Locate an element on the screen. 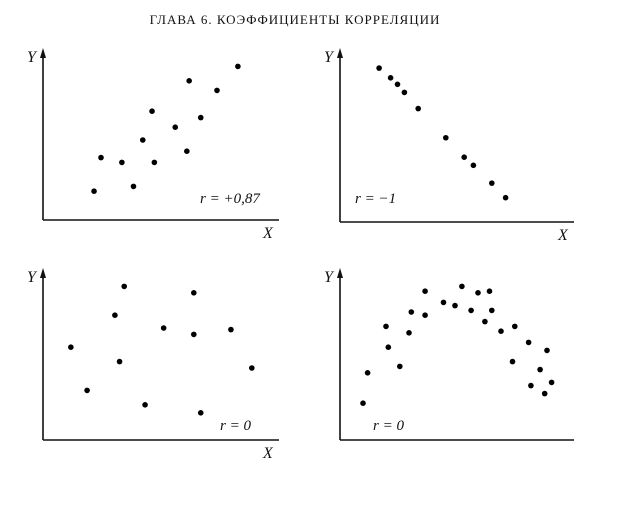  annotation: r = +0,87 is located at coordinates (230, 199).